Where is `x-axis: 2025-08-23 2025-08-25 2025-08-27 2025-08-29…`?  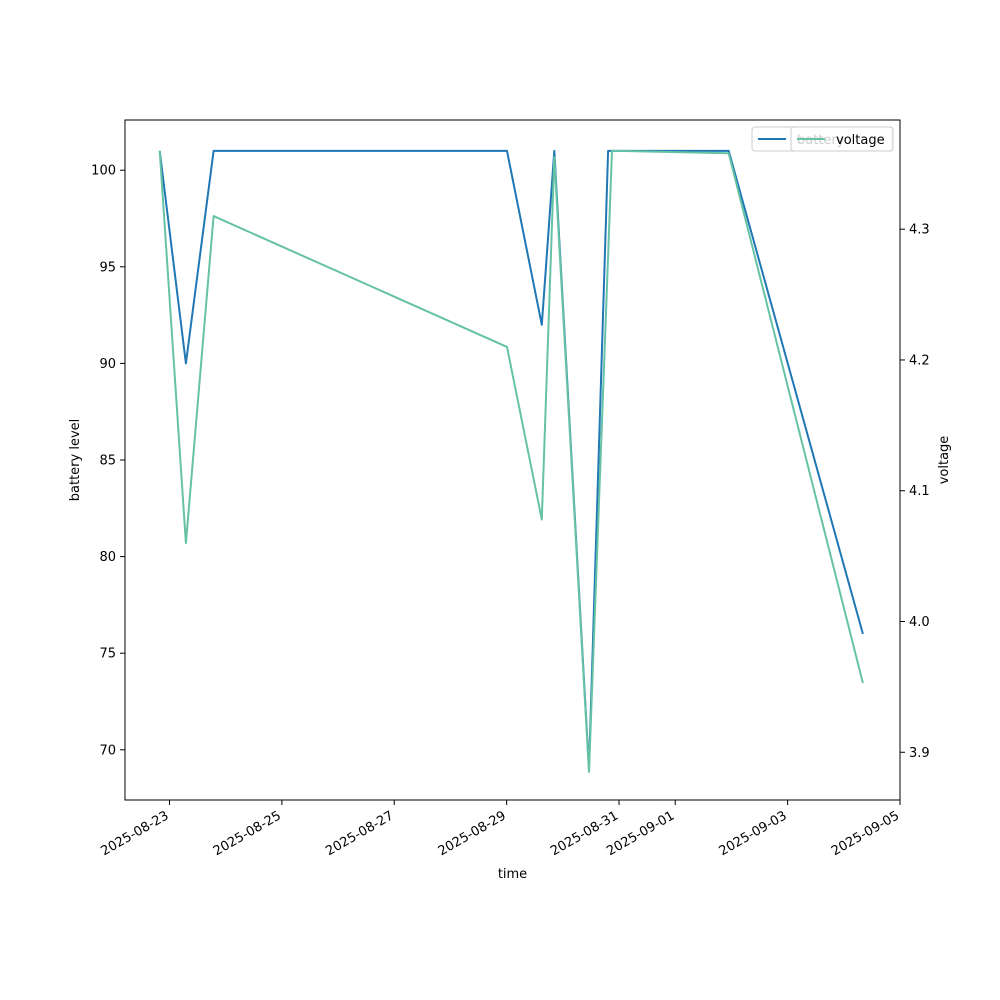
x-axis: 2025-08-23 2025-08-25 2025-08-27 2025-08-29… is located at coordinates (500, 829).